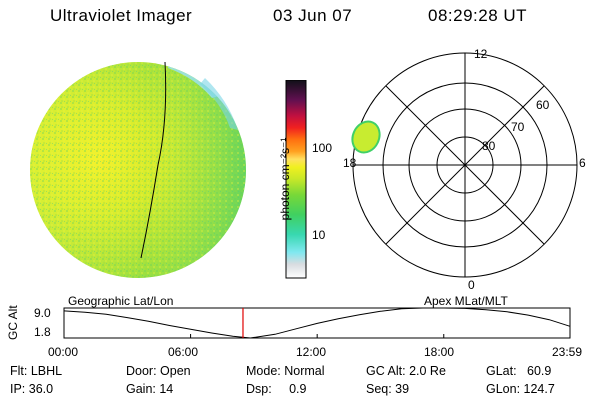 This screenshot has width=600, height=400. Describe the element at coordinates (150, 389) in the screenshot. I see `info-gain: Gain: 14` at that location.